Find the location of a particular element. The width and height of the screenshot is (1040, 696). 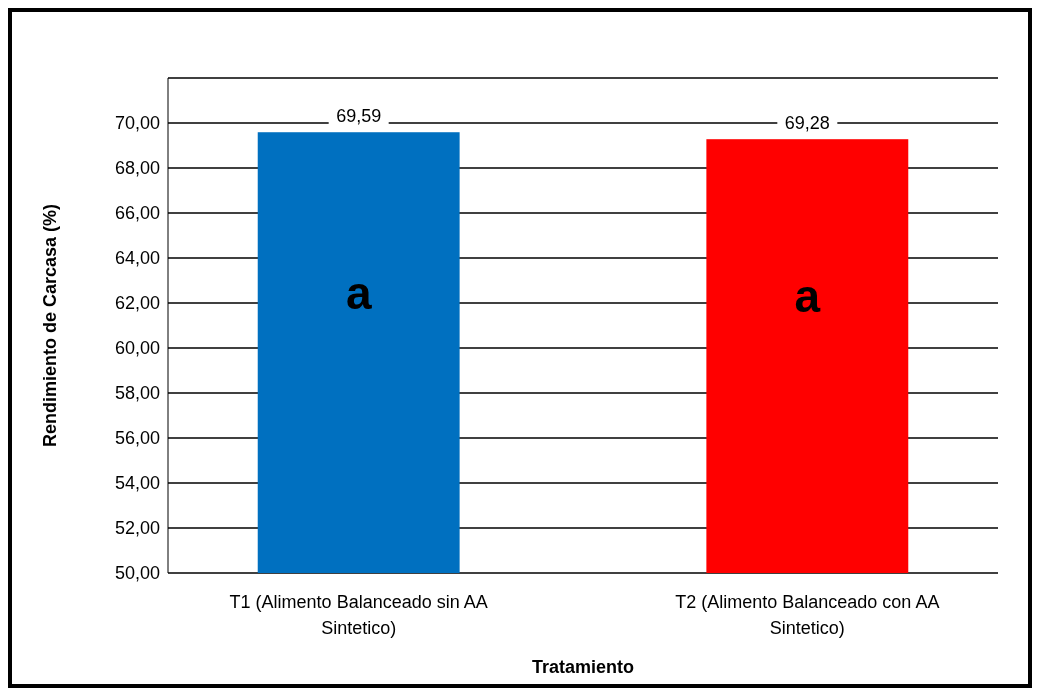

y-tick-label: 54,00 is located at coordinates (137, 483).